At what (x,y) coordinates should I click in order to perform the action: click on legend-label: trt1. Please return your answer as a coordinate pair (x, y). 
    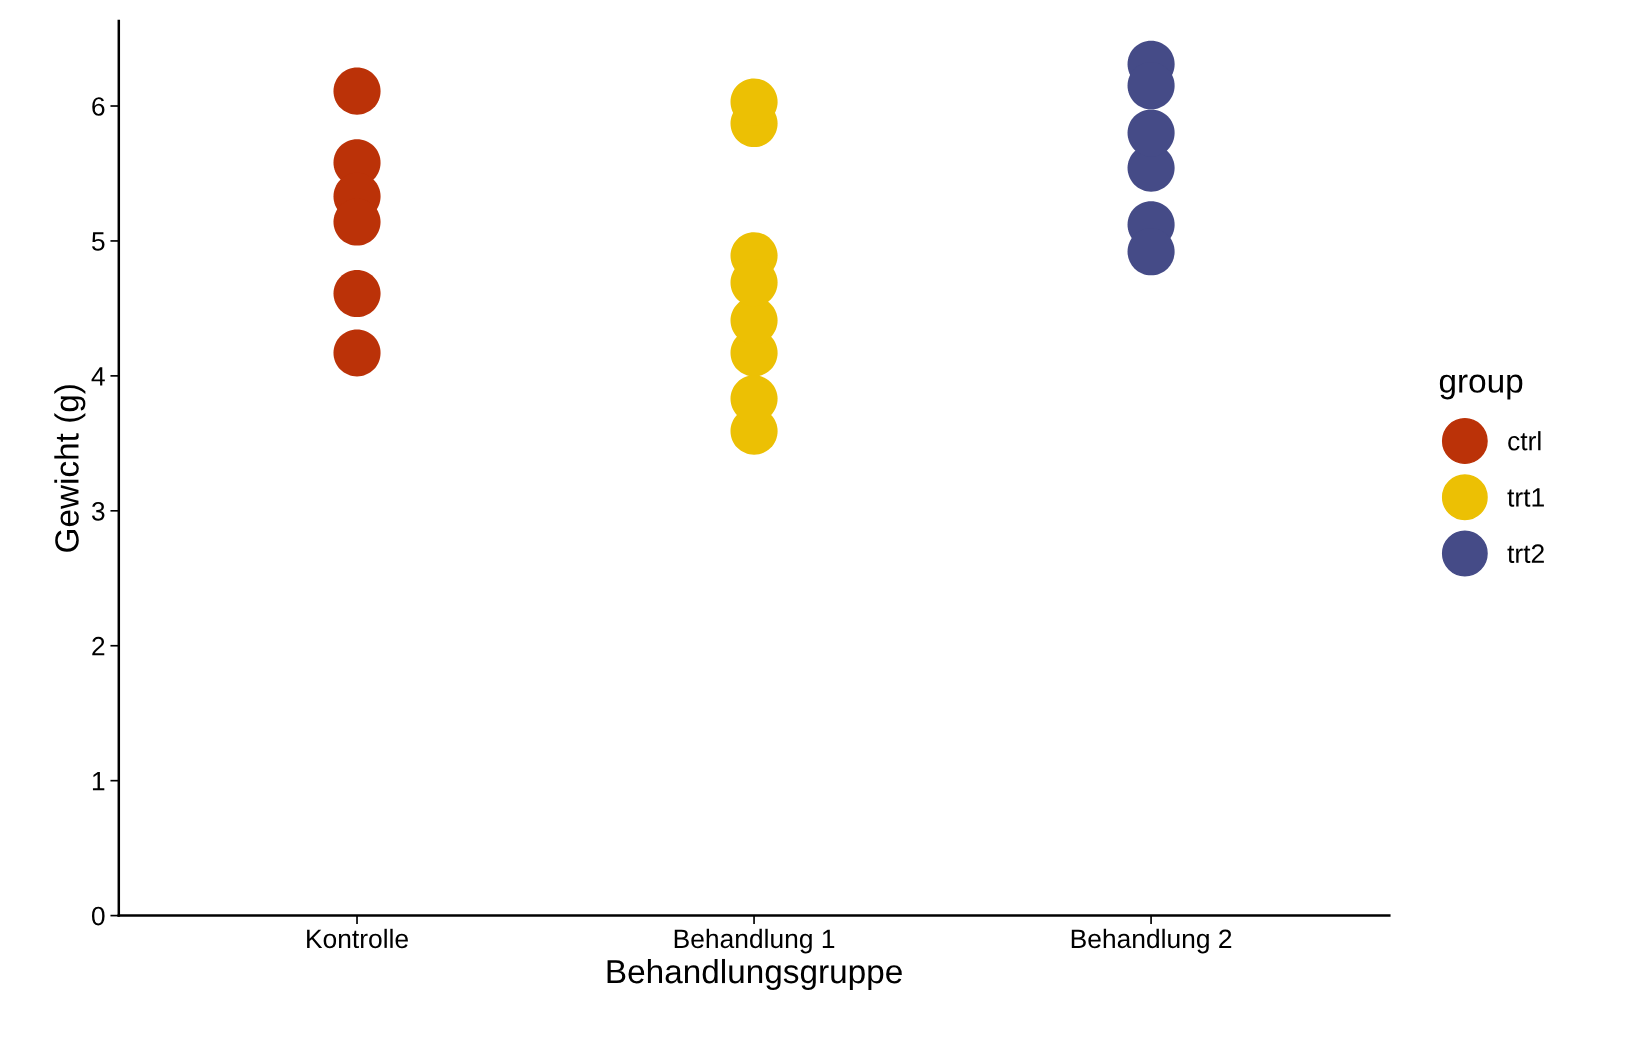
    Looking at the image, I should click on (1525, 497).